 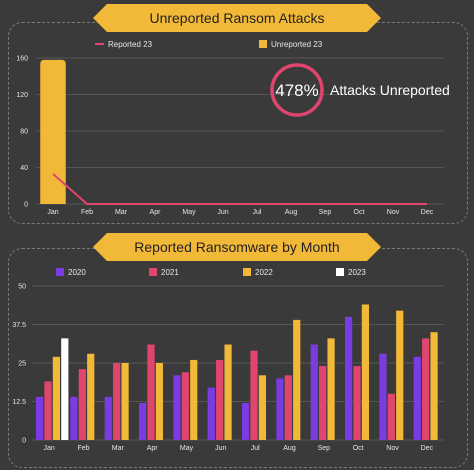 I want to click on unreported-x-tick-label: Aug, so click(x=291, y=212).